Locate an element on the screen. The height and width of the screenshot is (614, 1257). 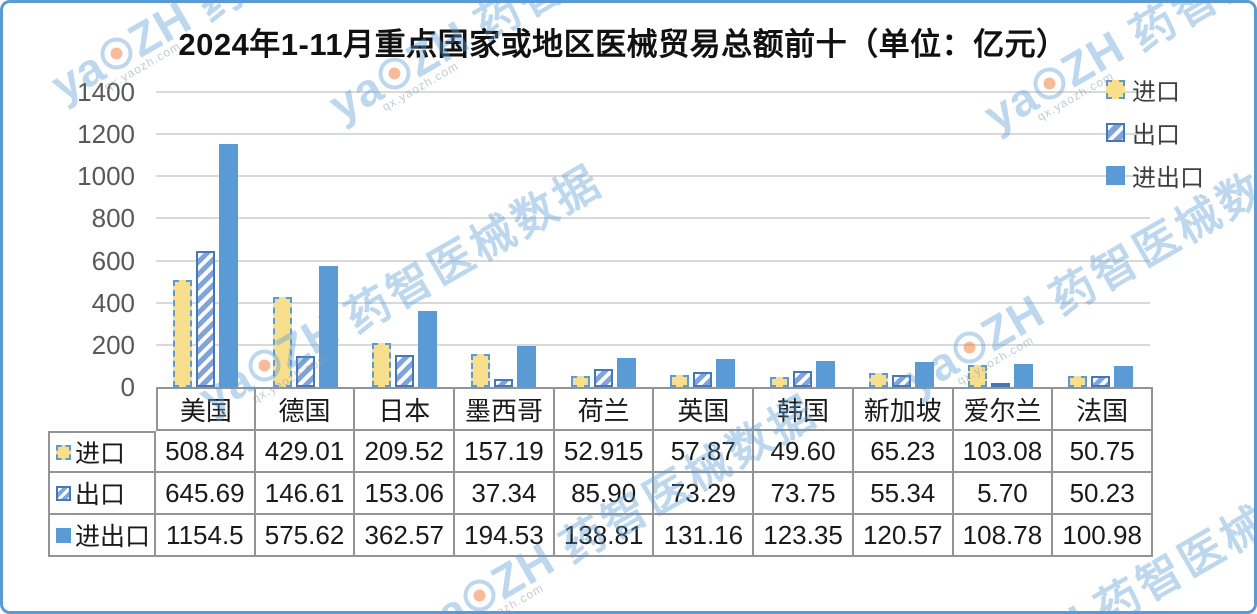
table-column-header: 日本 is located at coordinates (405, 409).